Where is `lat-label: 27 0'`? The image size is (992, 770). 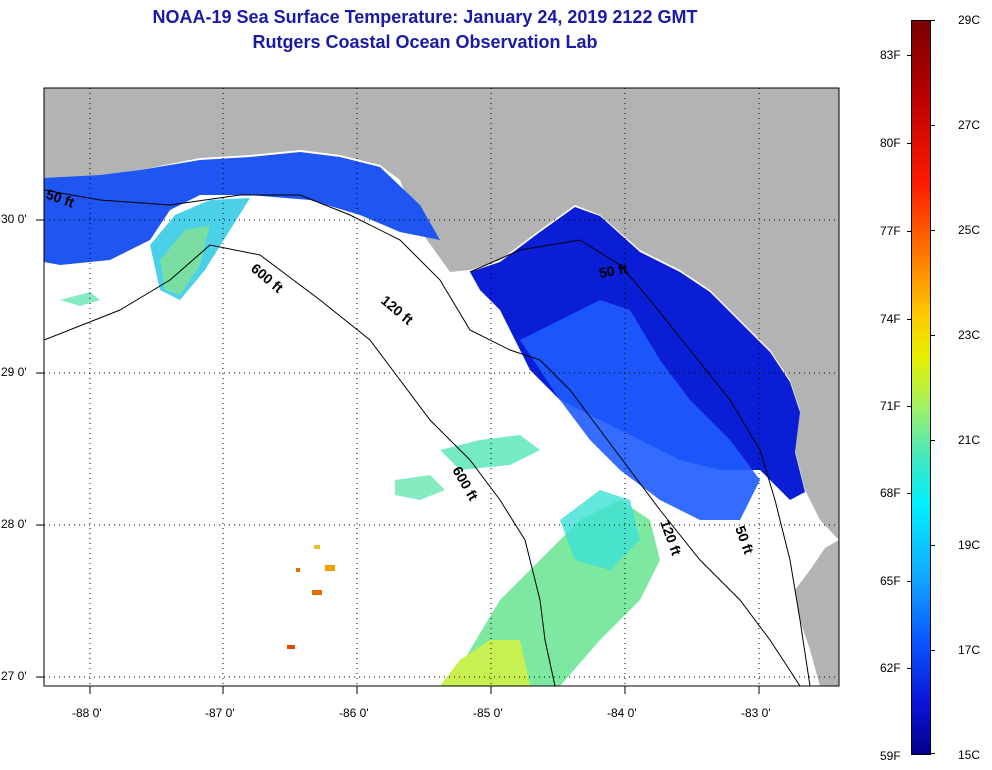
lat-label: 27 0' is located at coordinates (14, 676).